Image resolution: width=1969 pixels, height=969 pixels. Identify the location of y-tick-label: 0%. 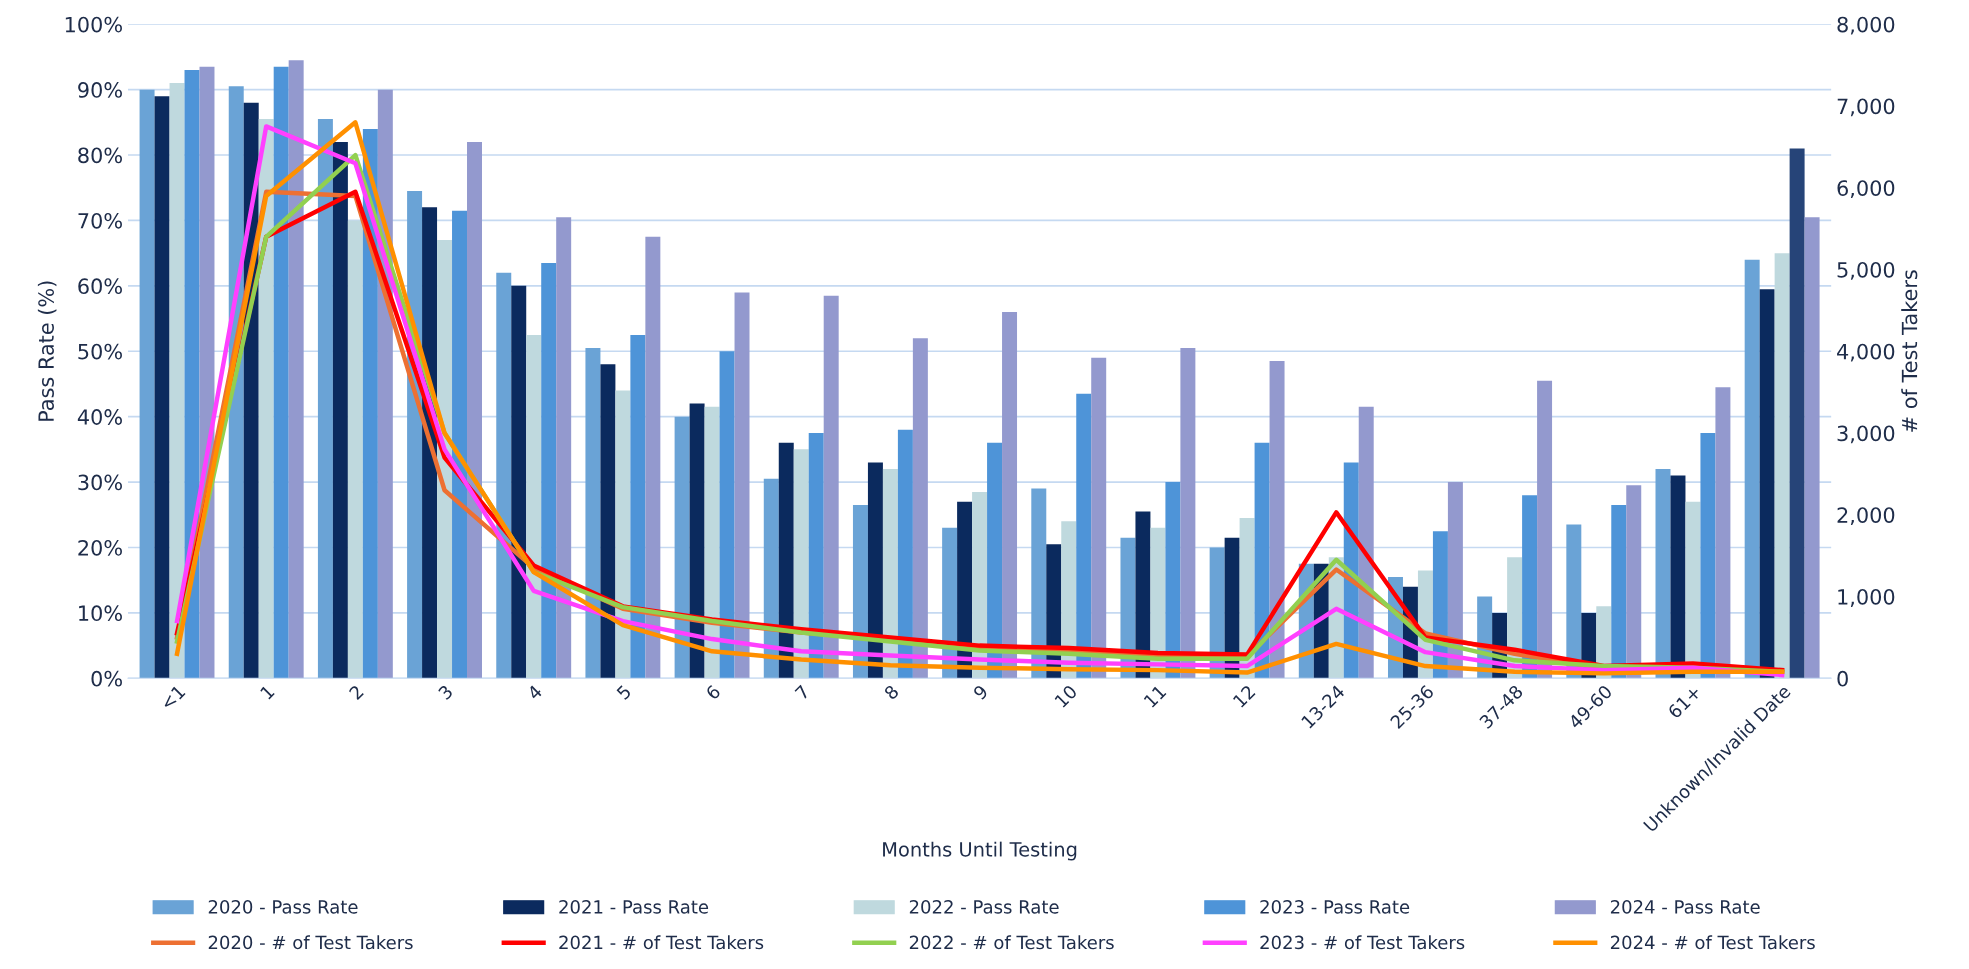
(106, 678).